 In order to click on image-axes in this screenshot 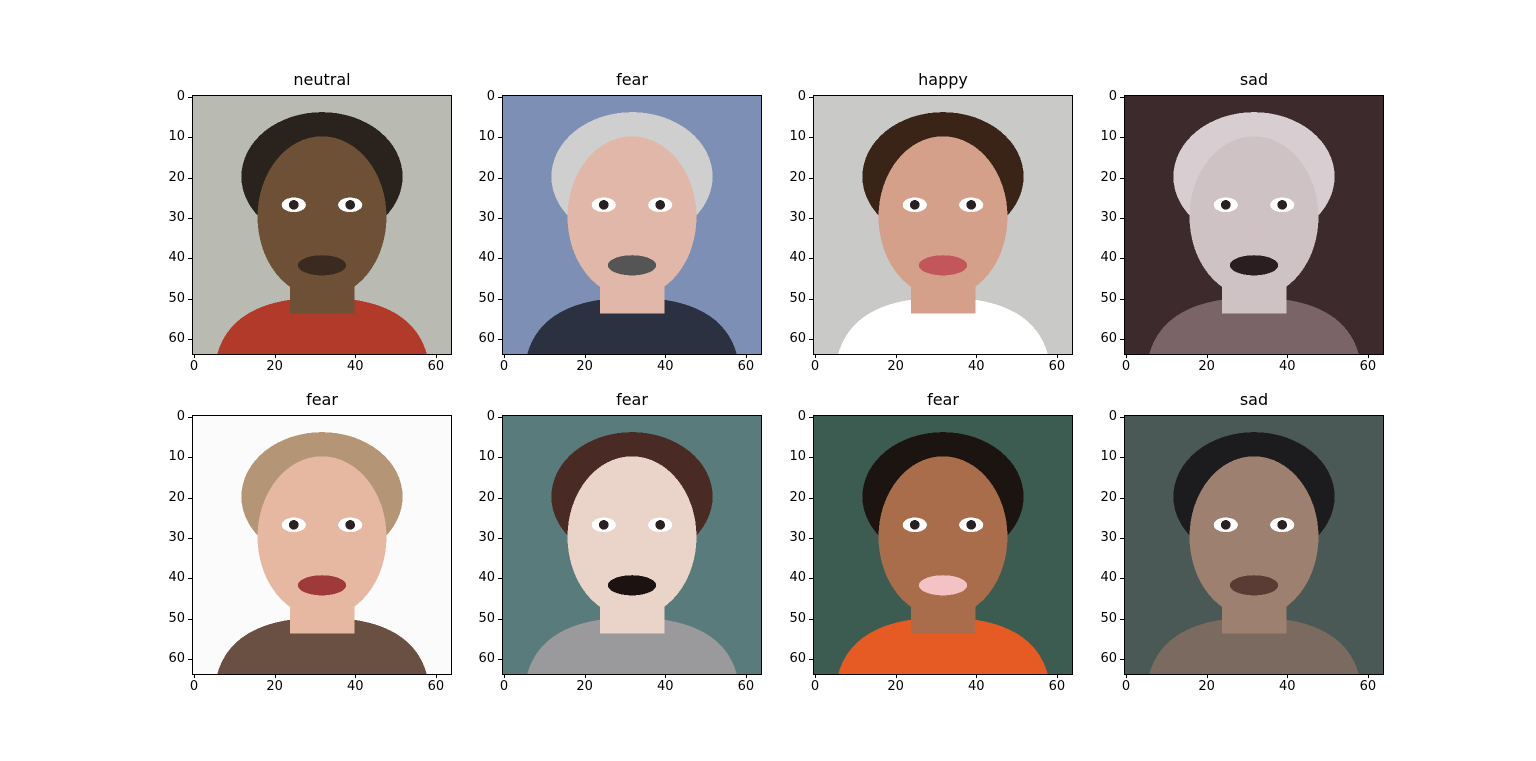, I will do `click(943, 225)`.